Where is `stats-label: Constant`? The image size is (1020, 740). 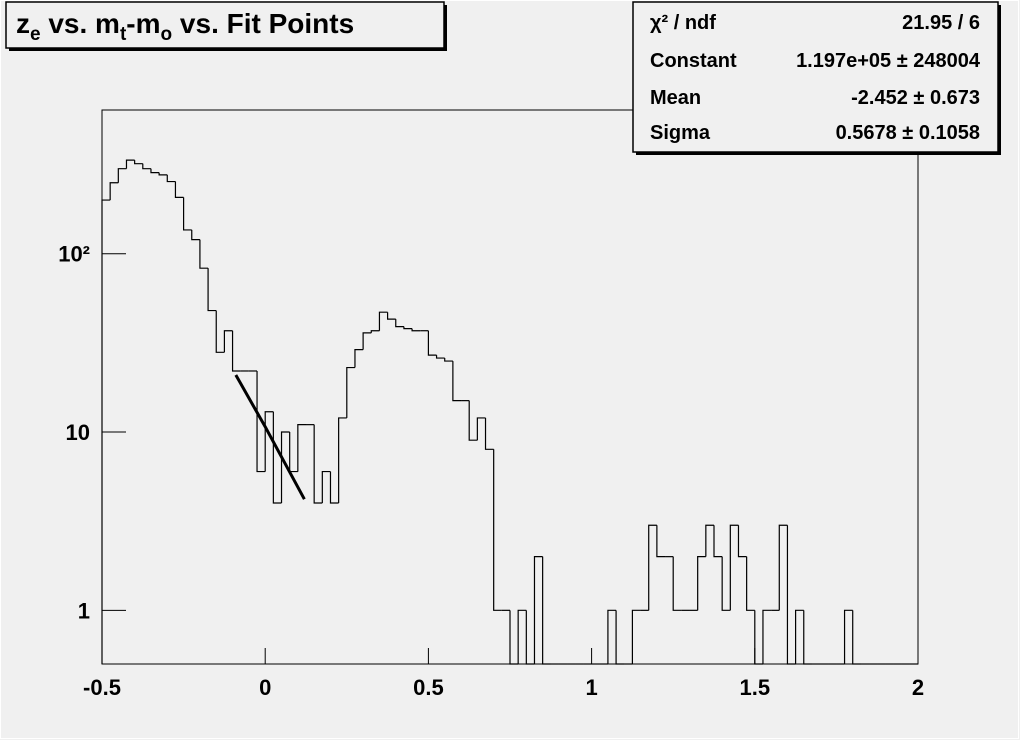 stats-label: Constant is located at coordinates (693, 61).